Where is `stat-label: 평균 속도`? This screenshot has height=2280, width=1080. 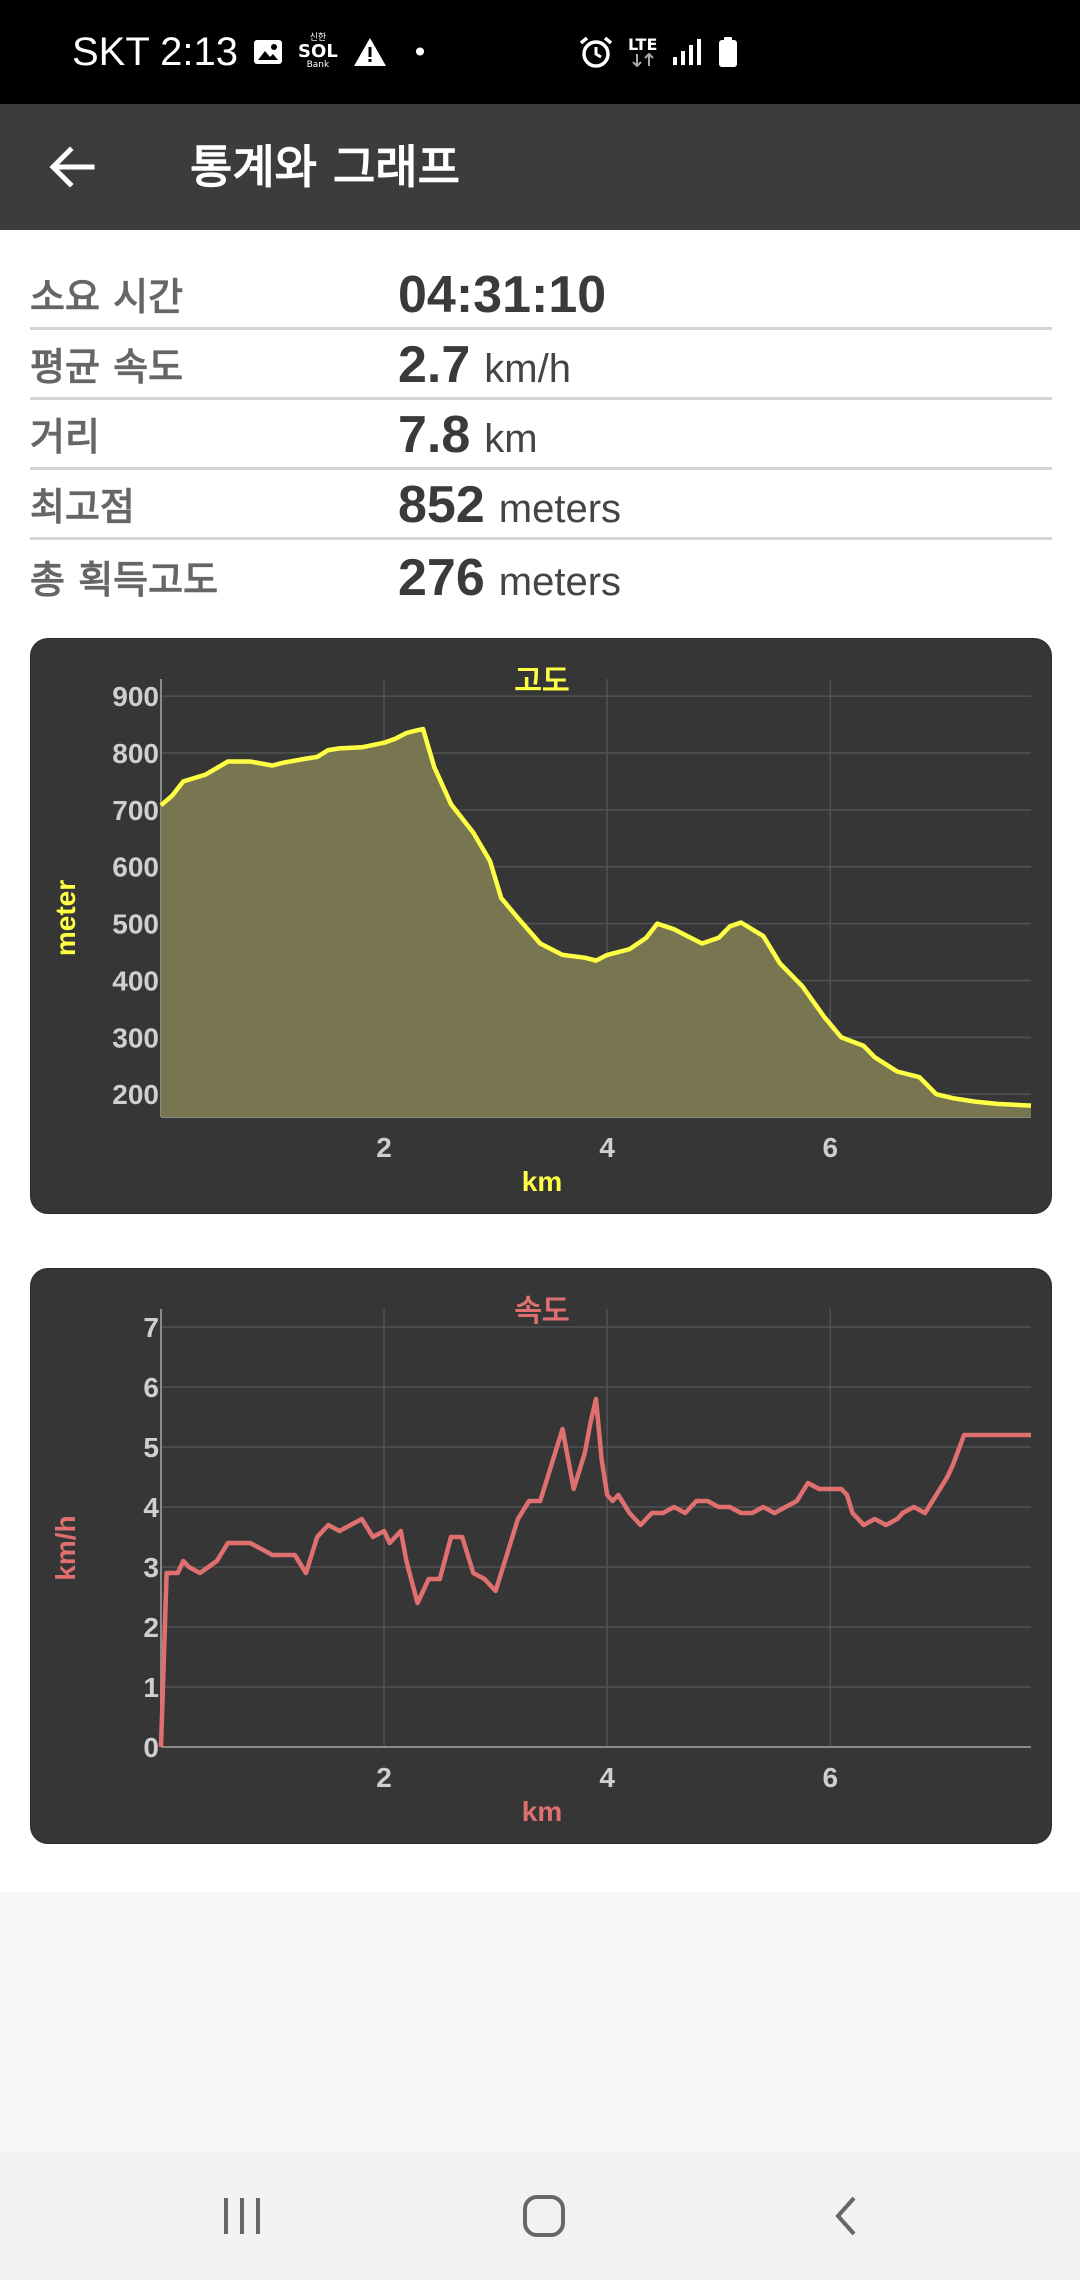 stat-label: 평균 속도 is located at coordinates (107, 367).